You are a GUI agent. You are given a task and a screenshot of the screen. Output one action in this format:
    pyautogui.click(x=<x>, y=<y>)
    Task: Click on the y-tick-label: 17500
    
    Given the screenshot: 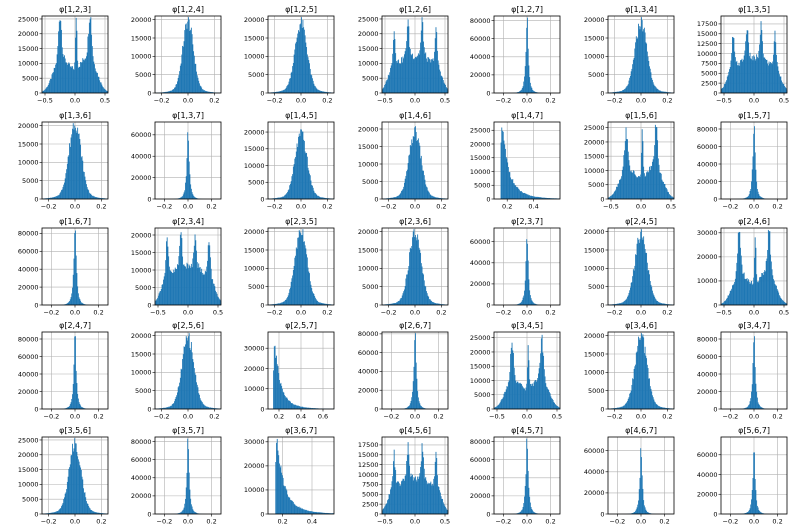 What is the action you would take?
    pyautogui.click(x=368, y=445)
    